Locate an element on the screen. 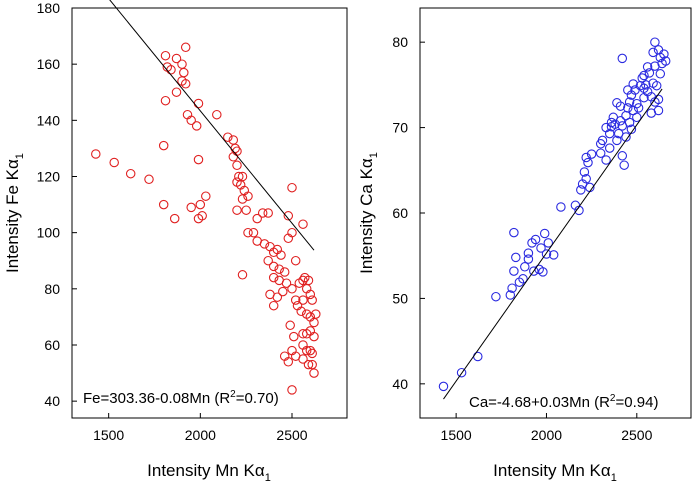  x-tick-label: 2500 is located at coordinates (291, 435).